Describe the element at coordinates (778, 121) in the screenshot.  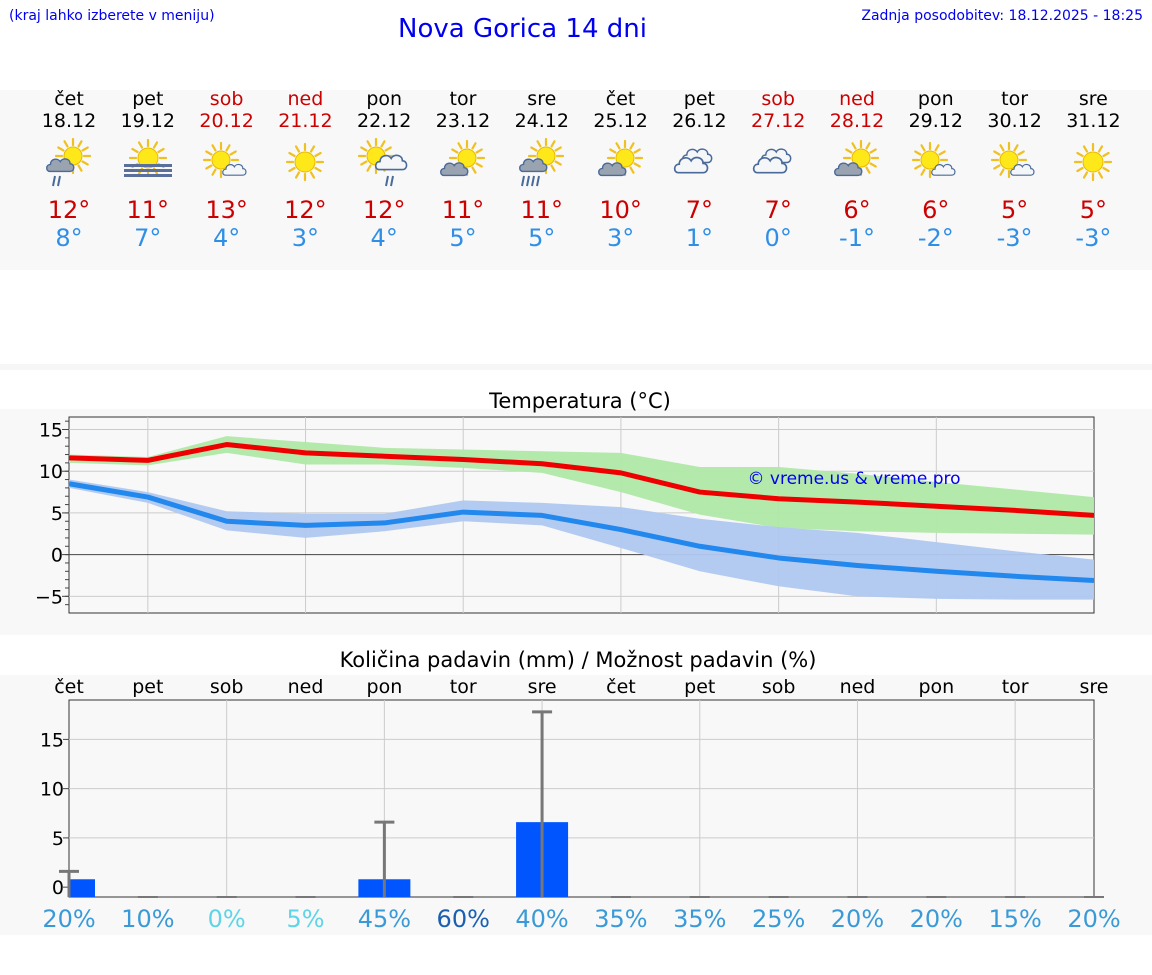
I see `day-date: 27.12` at that location.